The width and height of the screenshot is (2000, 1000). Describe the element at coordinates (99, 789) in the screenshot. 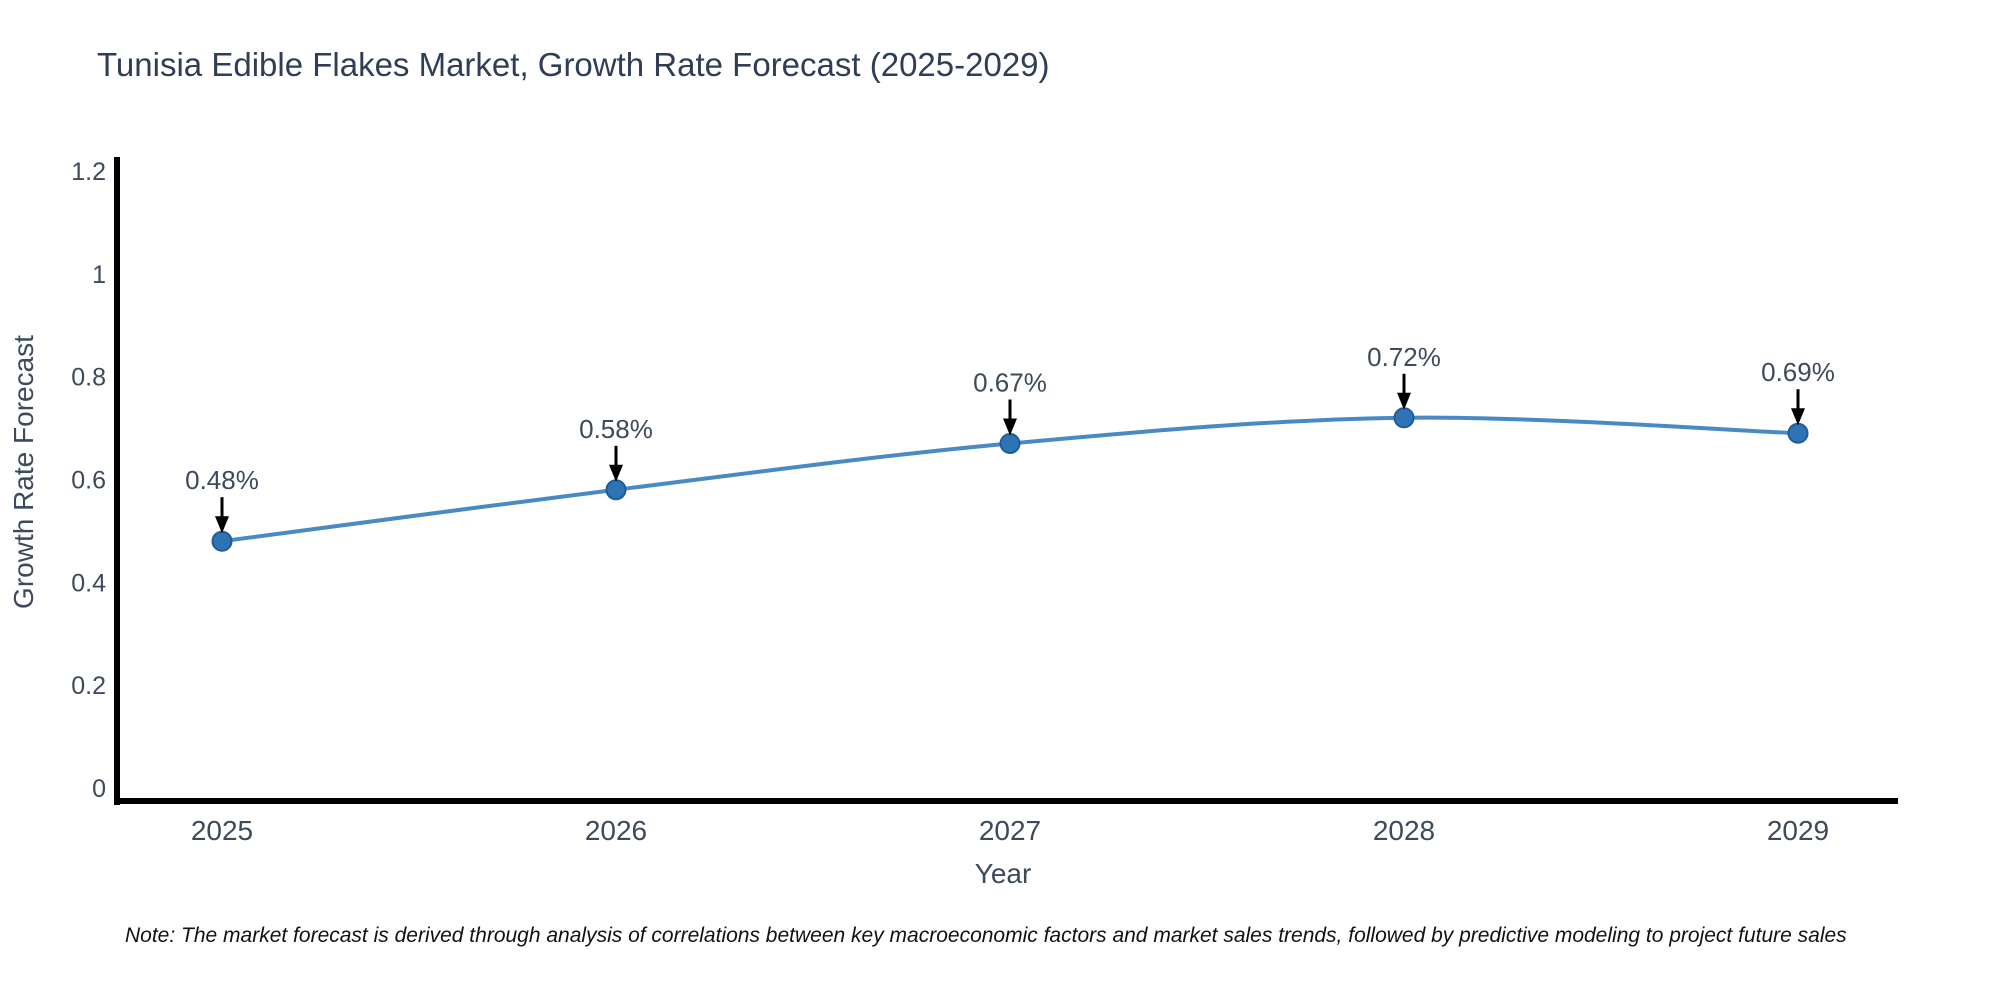

I see `y-tick-label: 0` at that location.